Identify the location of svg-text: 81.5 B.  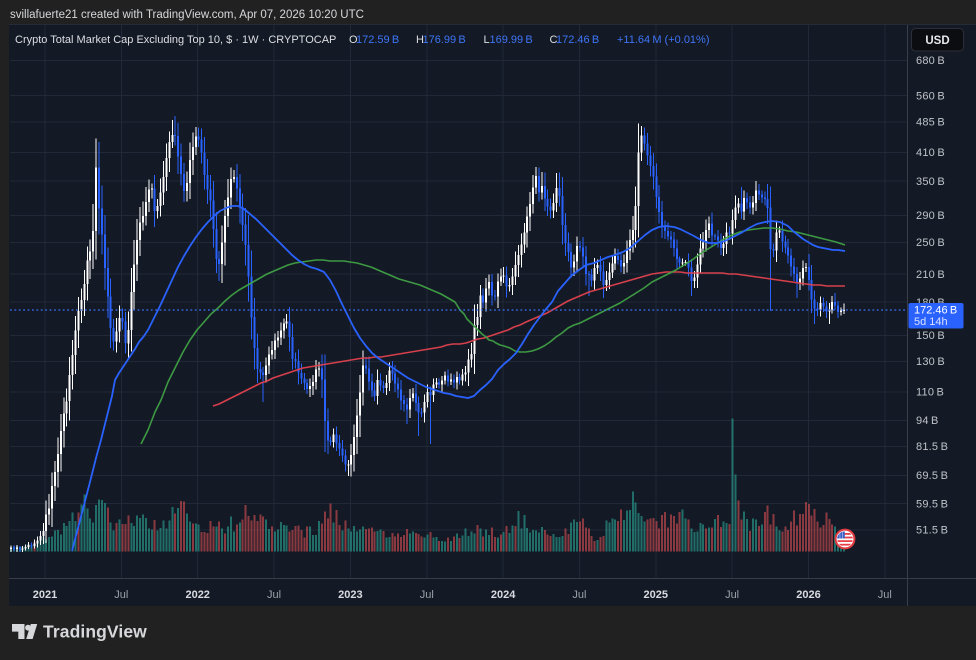
(932, 447).